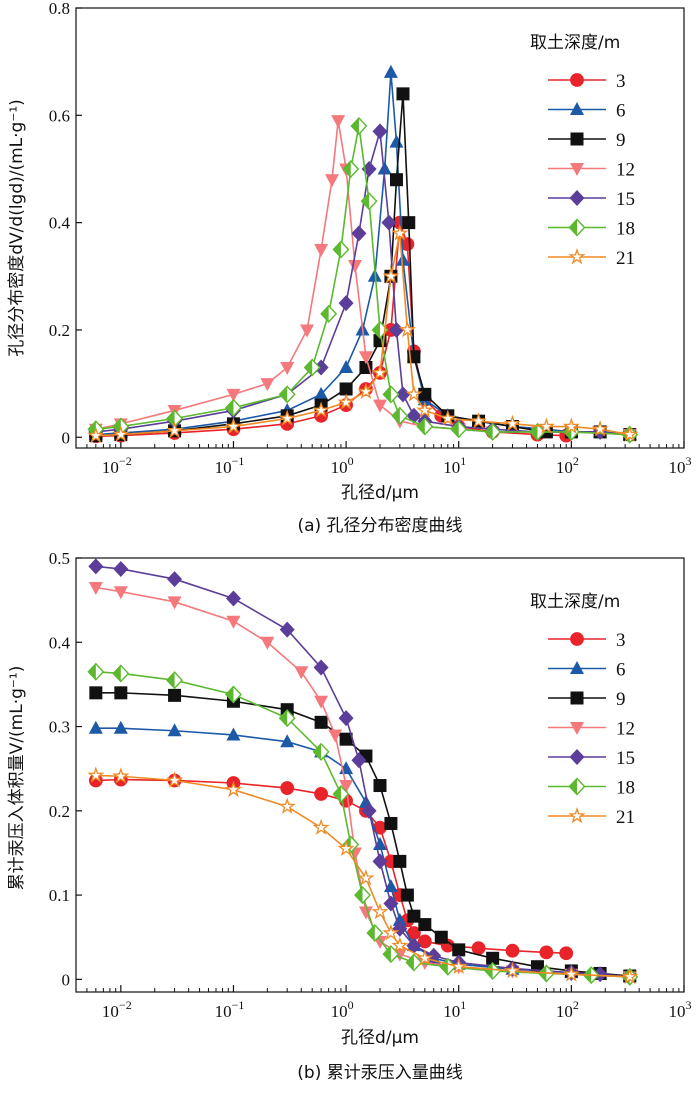 This screenshot has height=1095, width=700. Describe the element at coordinates (59, 9) in the screenshot. I see `y-tick-label: 0.8` at that location.